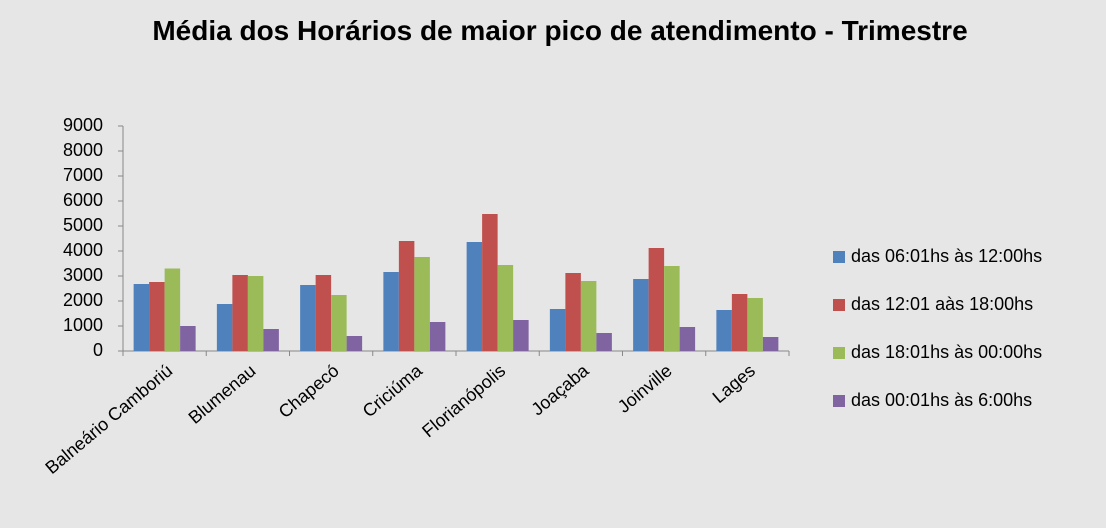 The image size is (1106, 528). What do you see at coordinates (83, 275) in the screenshot?
I see `y-tick-label: 3000` at bounding box center [83, 275].